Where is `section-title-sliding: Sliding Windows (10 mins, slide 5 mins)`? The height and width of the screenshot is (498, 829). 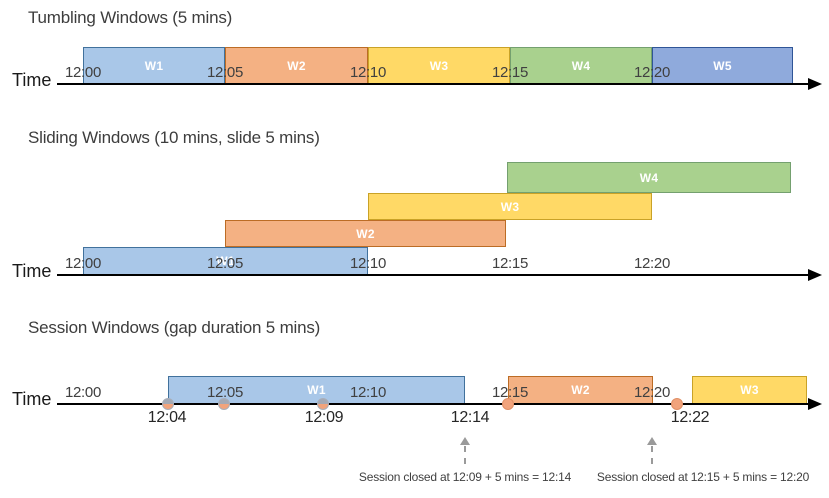
section-title-sliding: Sliding Windows (10 mins, slide 5 mins) is located at coordinates (174, 137).